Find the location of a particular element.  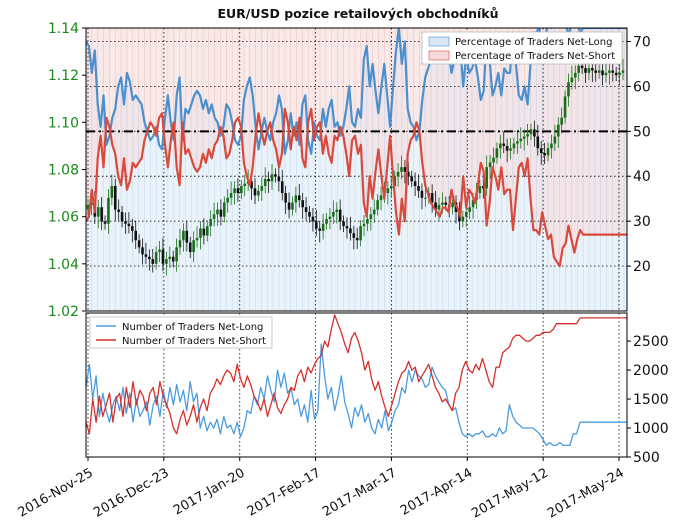

right-axis-tick-label: 60 is located at coordinates (642, 87).